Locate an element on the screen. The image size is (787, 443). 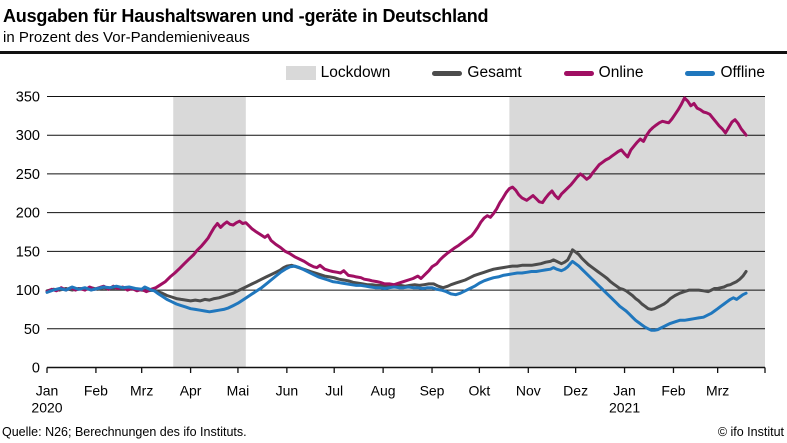
lockdown-swatch is located at coordinates (300, 73).